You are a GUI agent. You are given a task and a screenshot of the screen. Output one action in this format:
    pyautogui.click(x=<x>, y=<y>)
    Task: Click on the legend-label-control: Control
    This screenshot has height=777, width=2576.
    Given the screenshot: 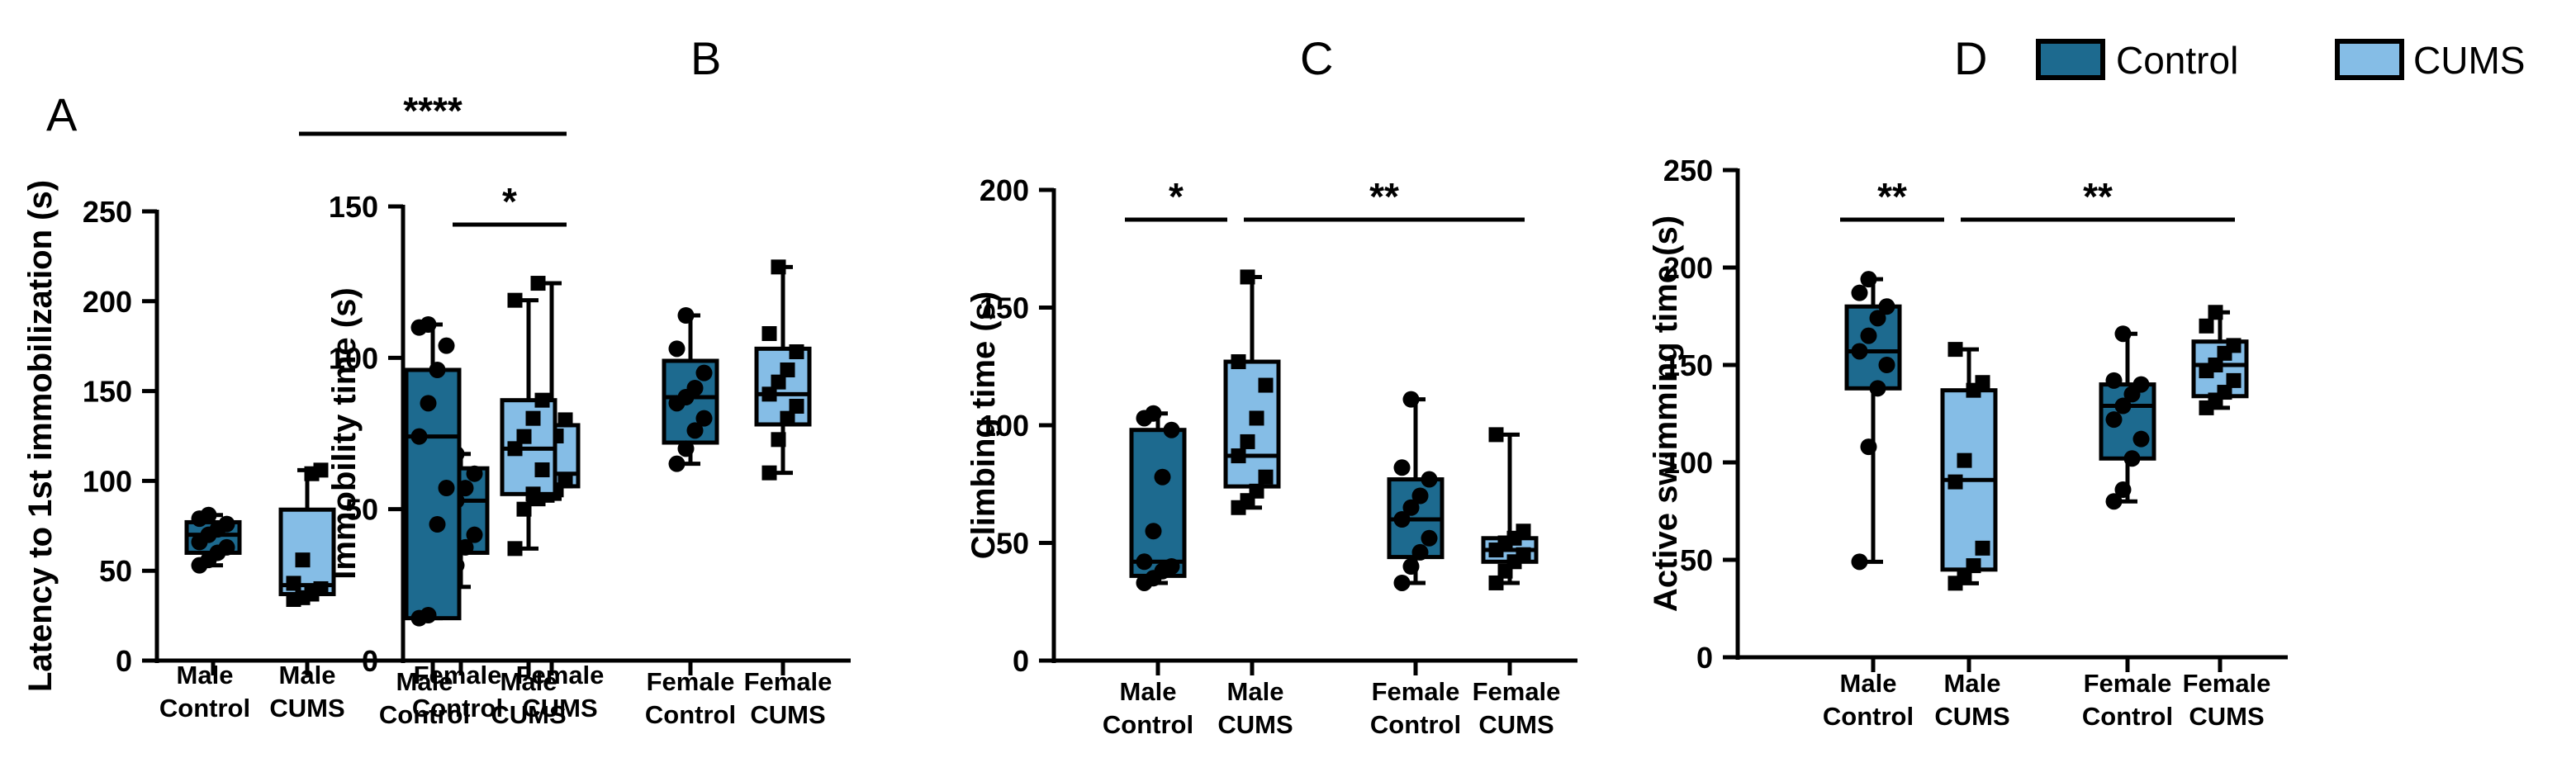 What is the action you would take?
    pyautogui.click(x=2177, y=61)
    